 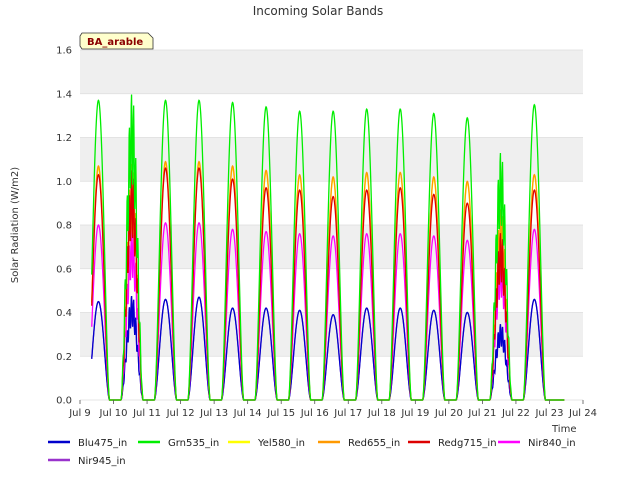 I want to click on y-tick-label: 0.4, so click(x=64, y=313).